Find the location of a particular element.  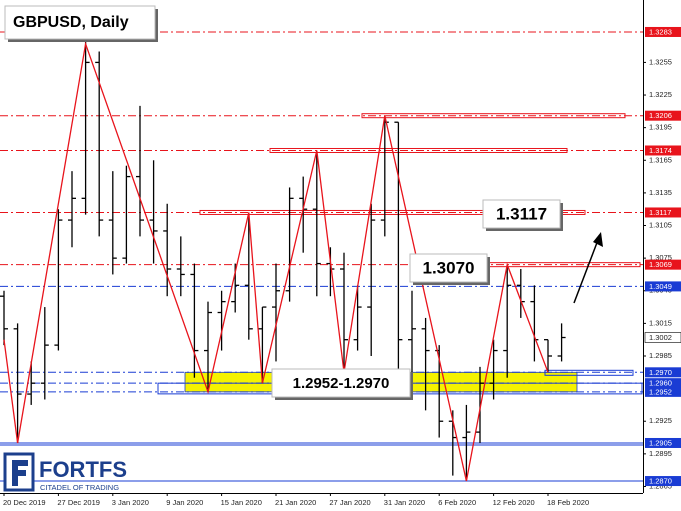

y-tick-label: 1.3225 is located at coordinates (660, 94).